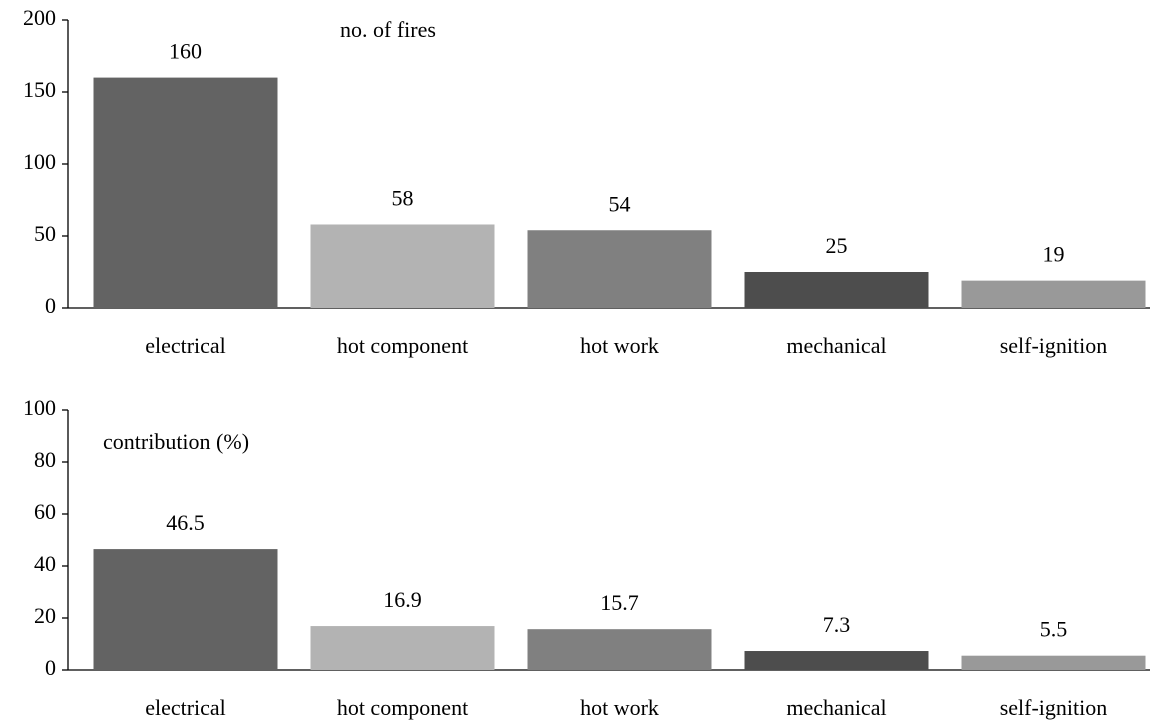 Image resolution: width=1160 pixels, height=726 pixels. I want to click on y-tick-label: 40, so click(45, 563).